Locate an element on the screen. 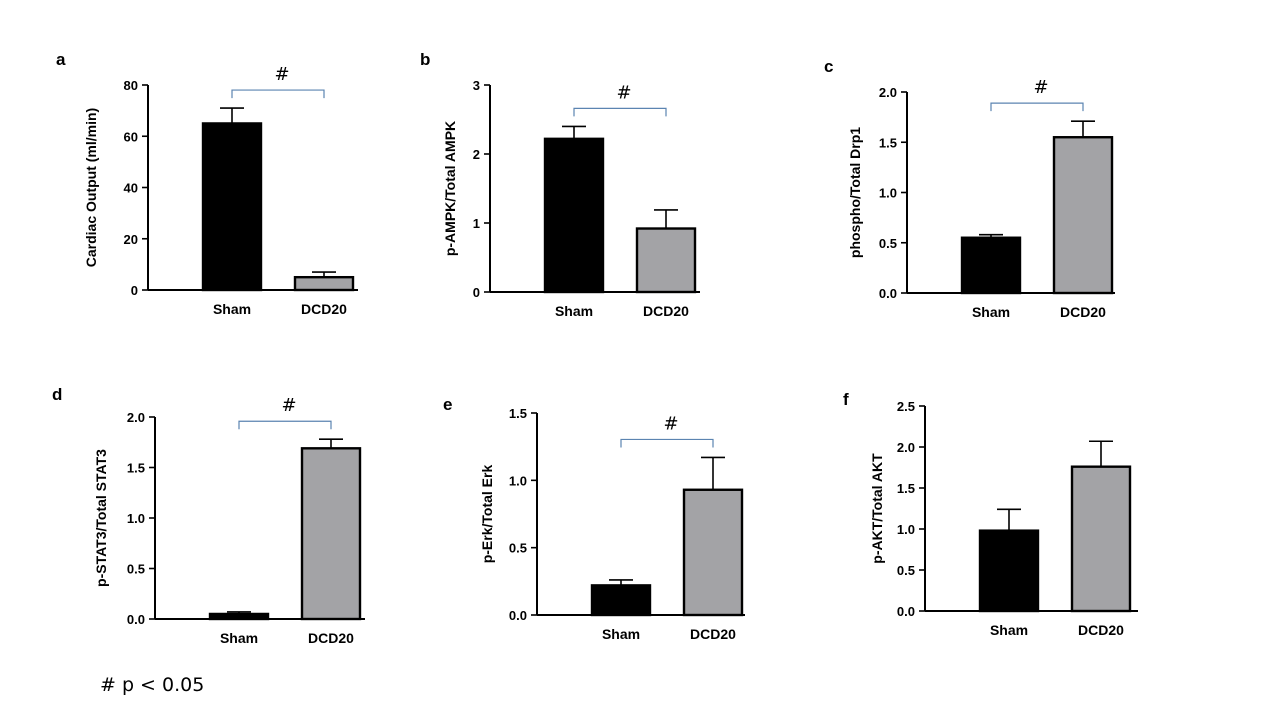  y-tick-label-a-1: 20 is located at coordinates (131, 239).